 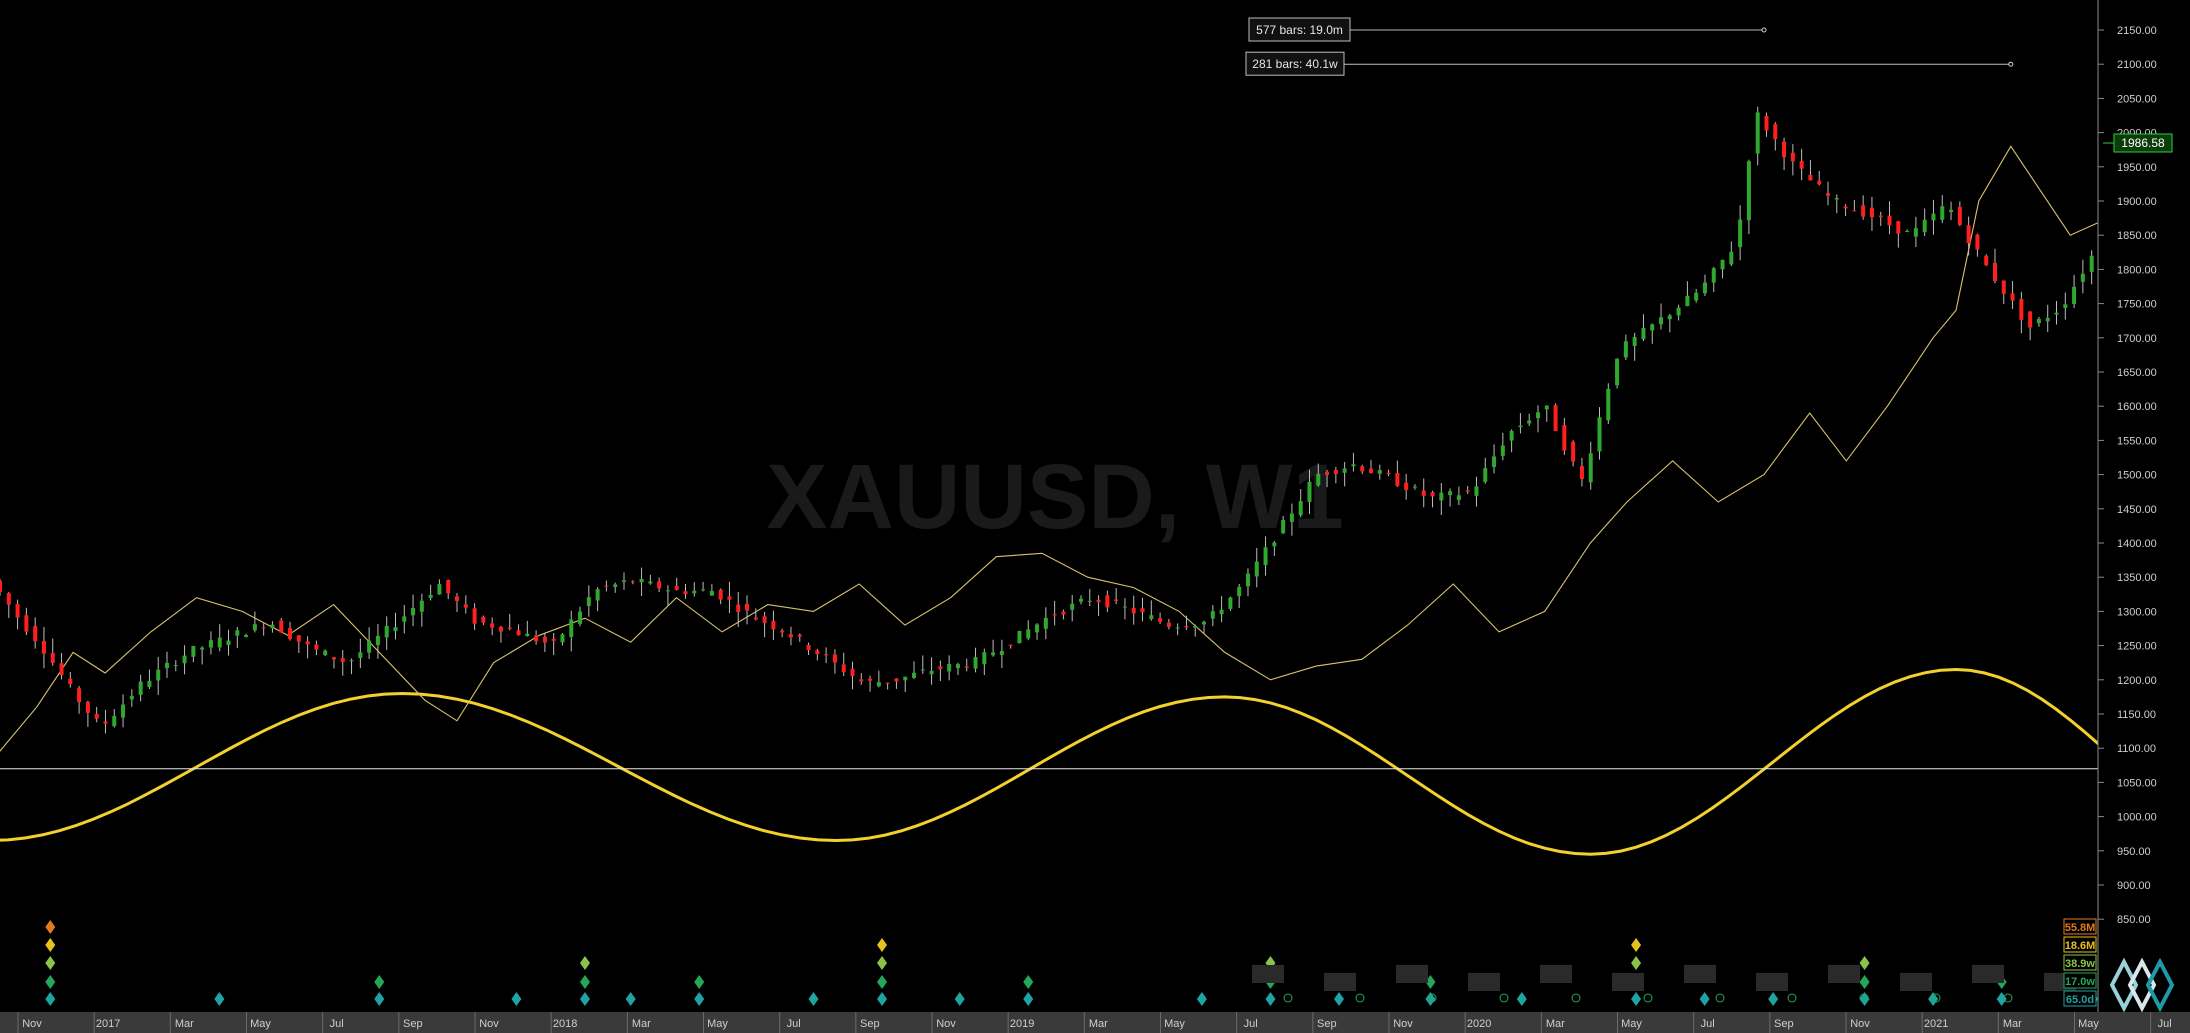 I want to click on time-tick-label: Sep, so click(x=870, y=1024).